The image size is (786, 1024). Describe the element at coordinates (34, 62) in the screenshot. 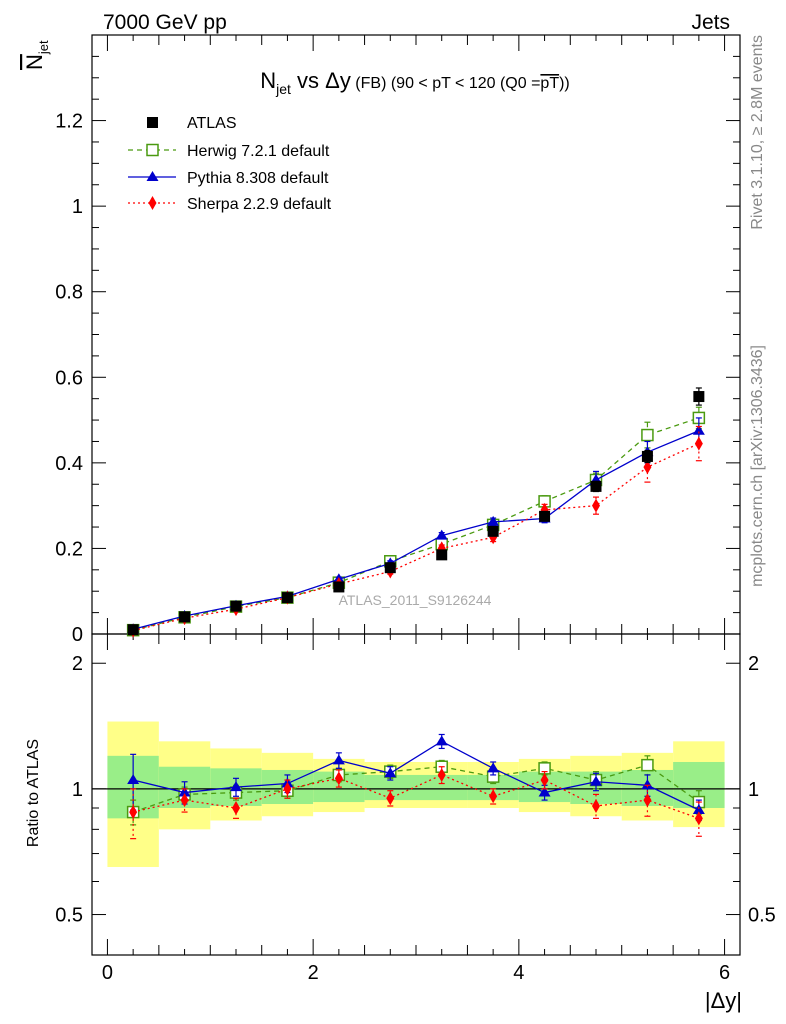

I see `ylabel-n: N` at that location.